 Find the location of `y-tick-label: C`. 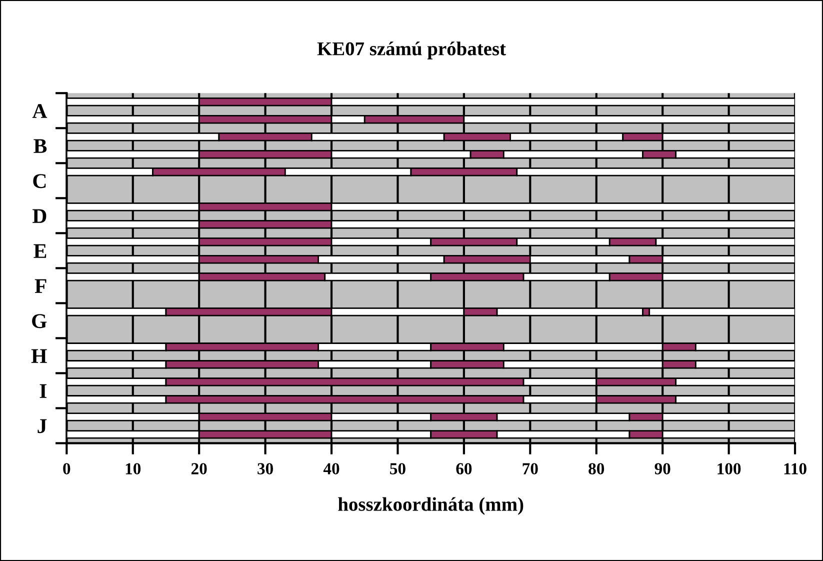

y-tick-label: C is located at coordinates (39, 181).